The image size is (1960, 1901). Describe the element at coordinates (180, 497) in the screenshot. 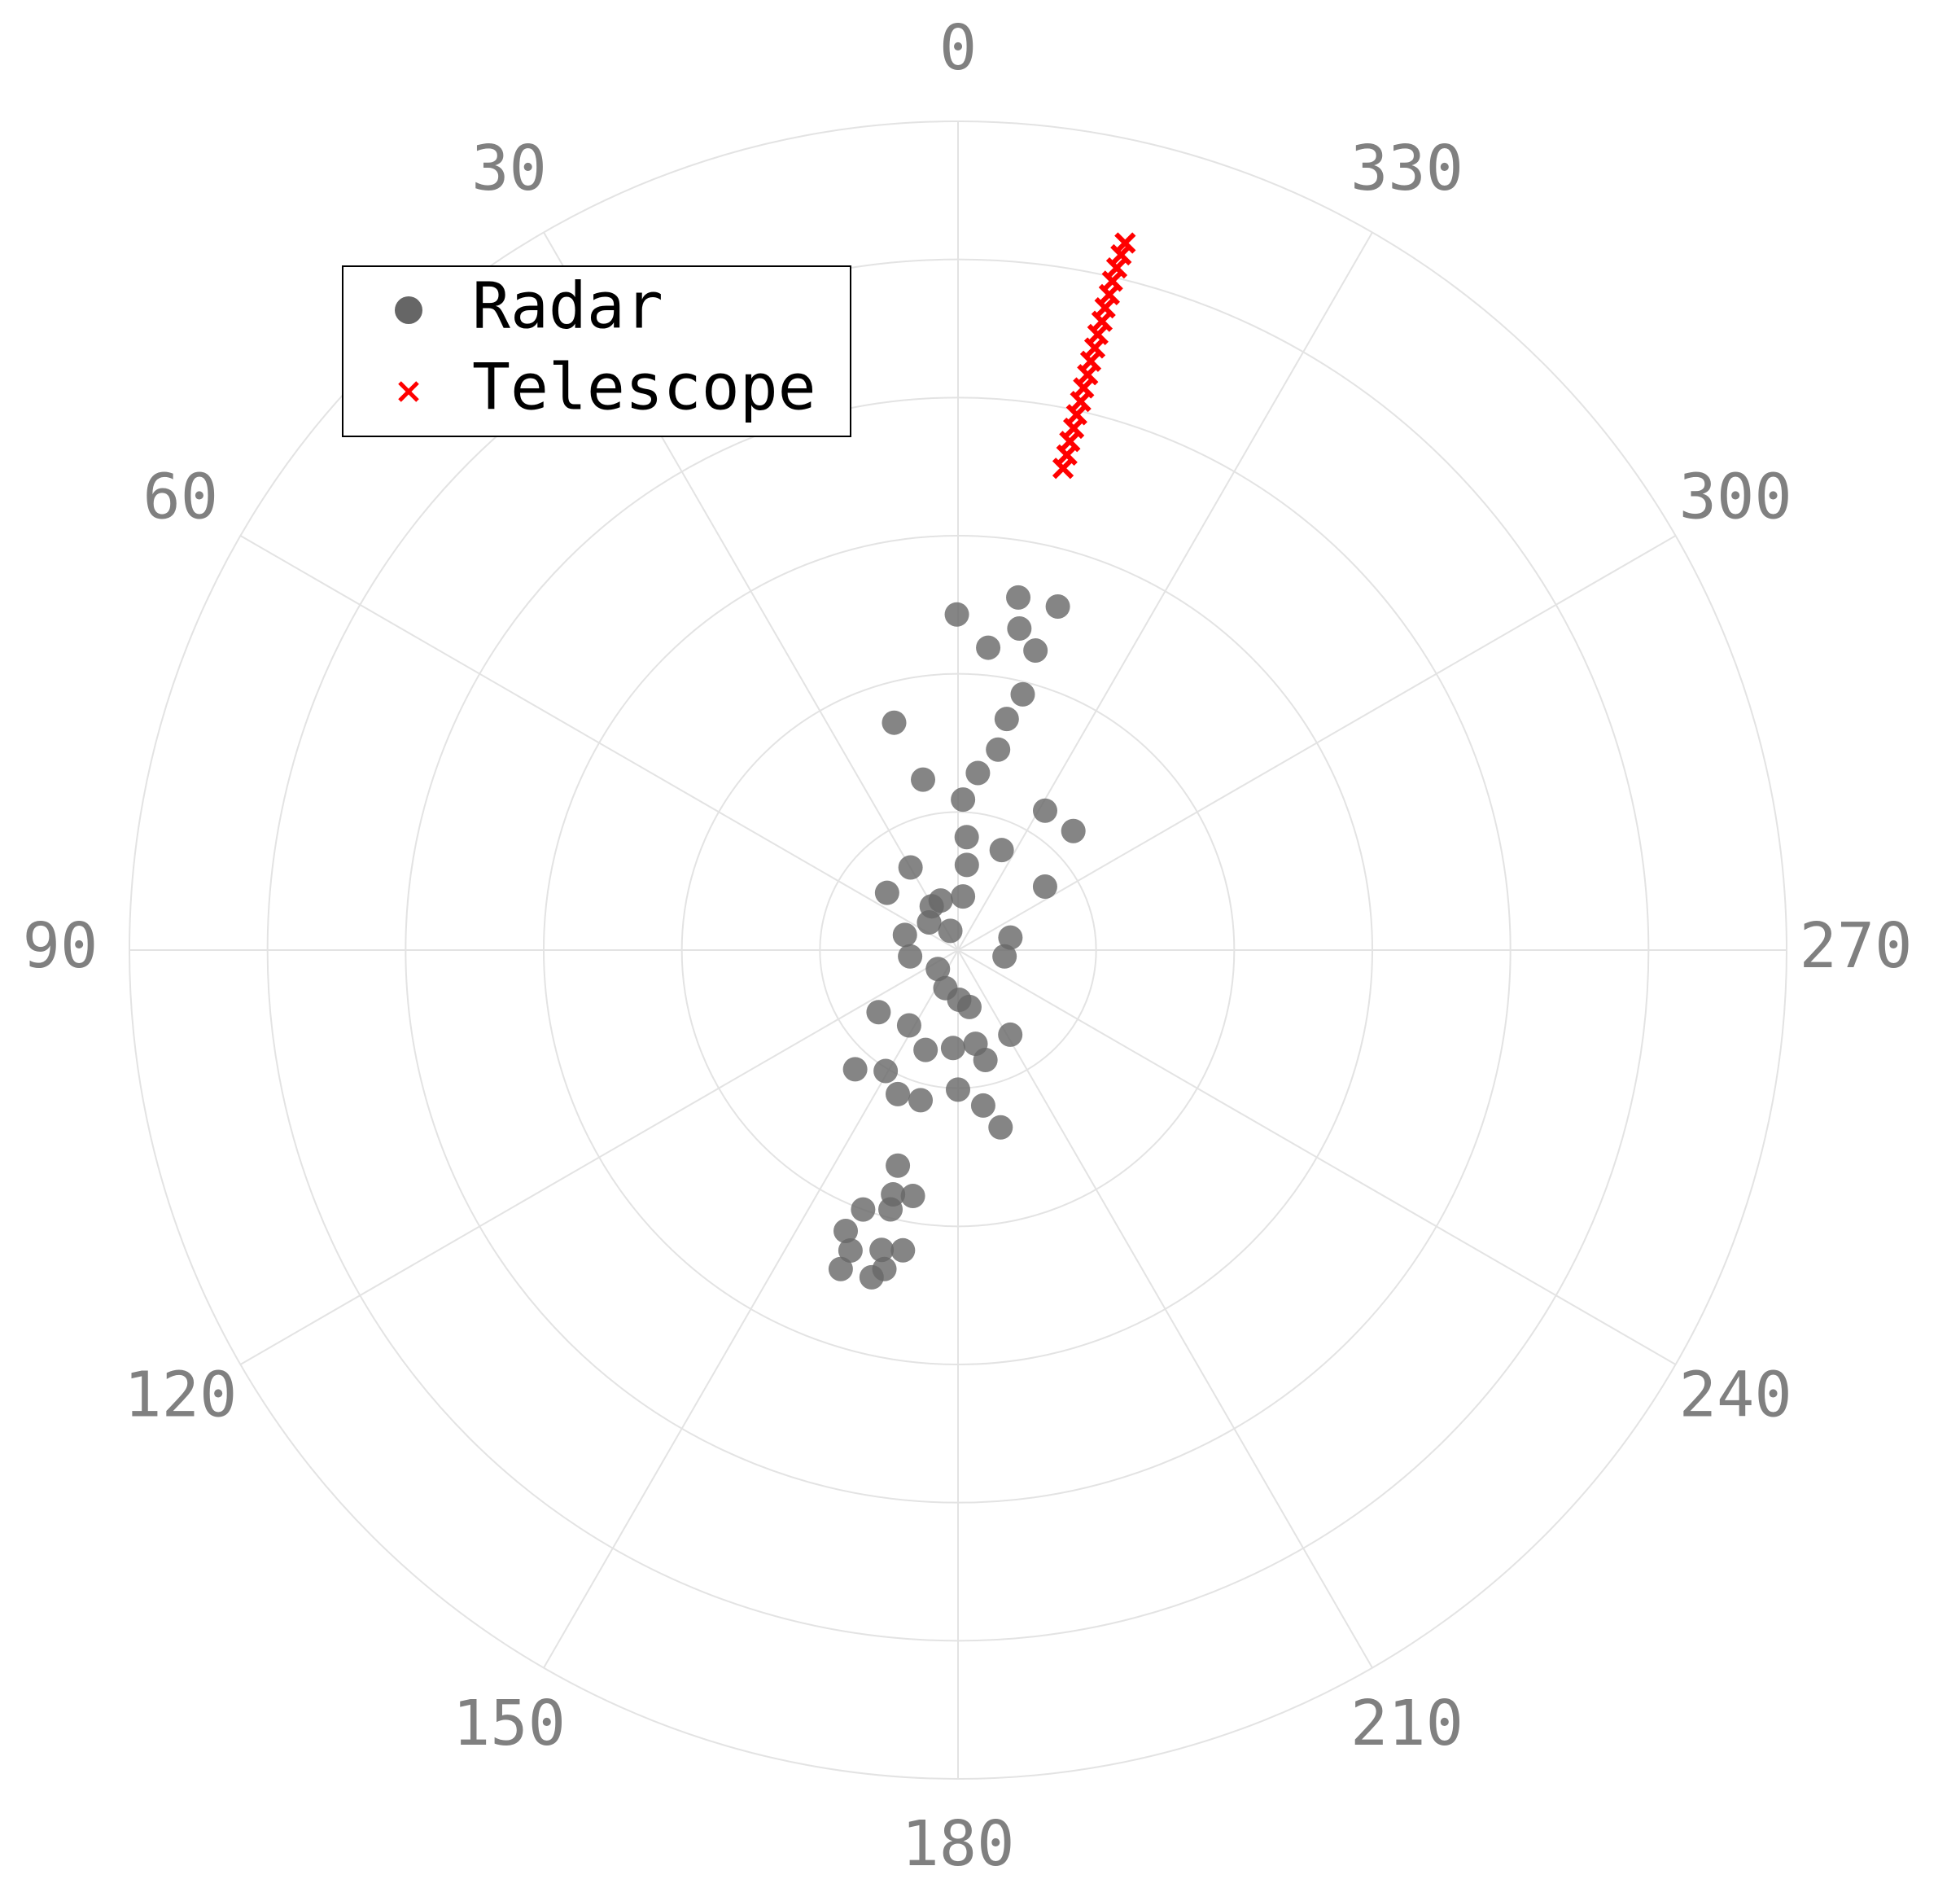

I see `theta-tick-label: 60` at that location.